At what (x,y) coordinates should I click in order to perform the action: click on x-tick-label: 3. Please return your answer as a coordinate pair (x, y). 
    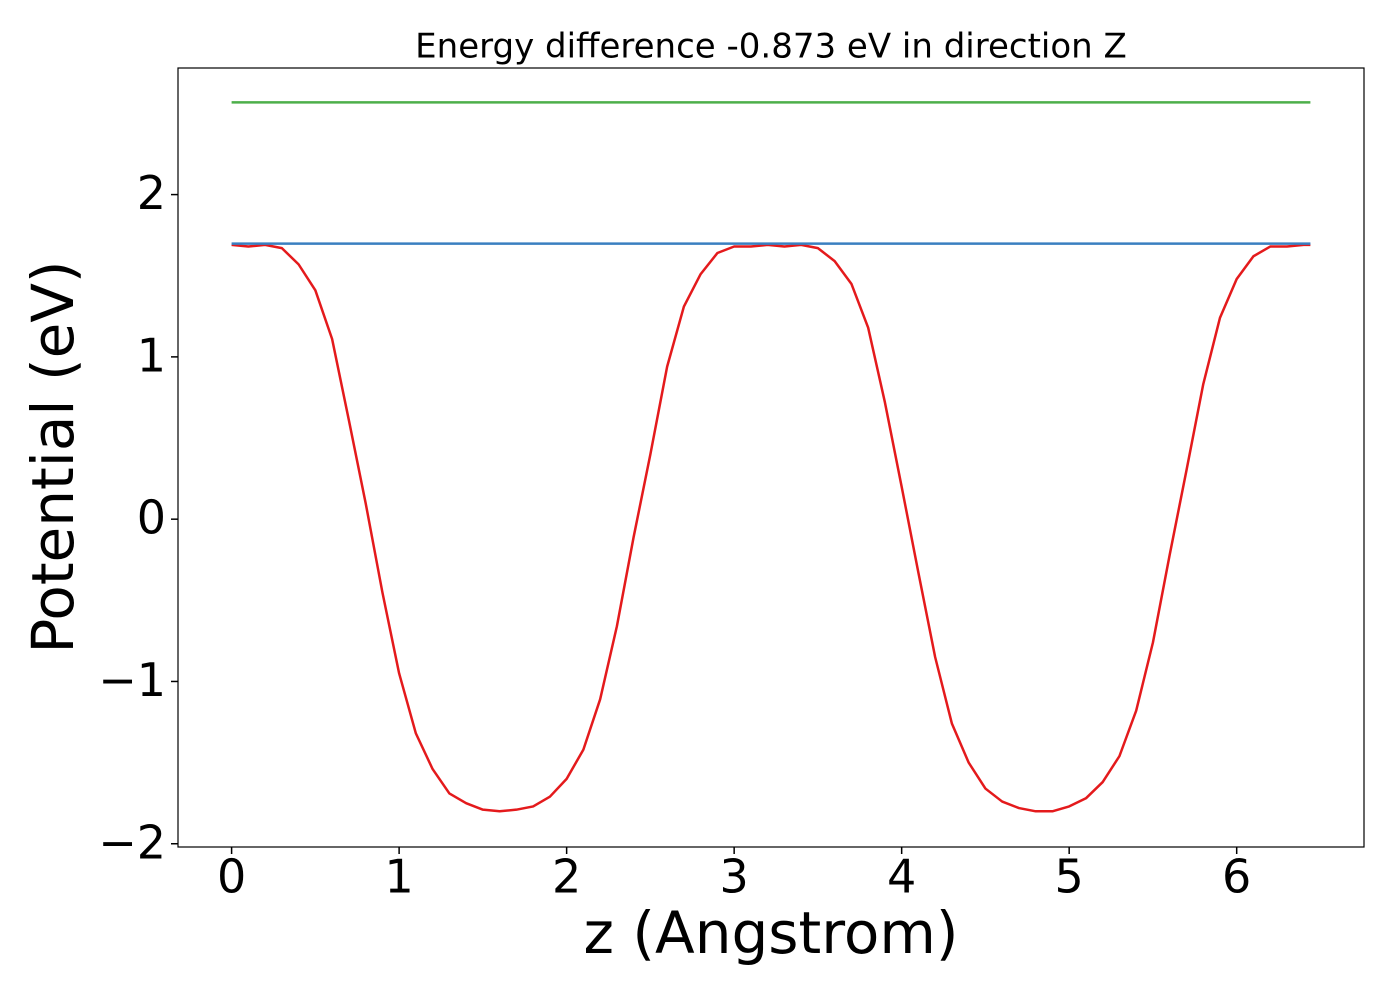
    Looking at the image, I should click on (734, 877).